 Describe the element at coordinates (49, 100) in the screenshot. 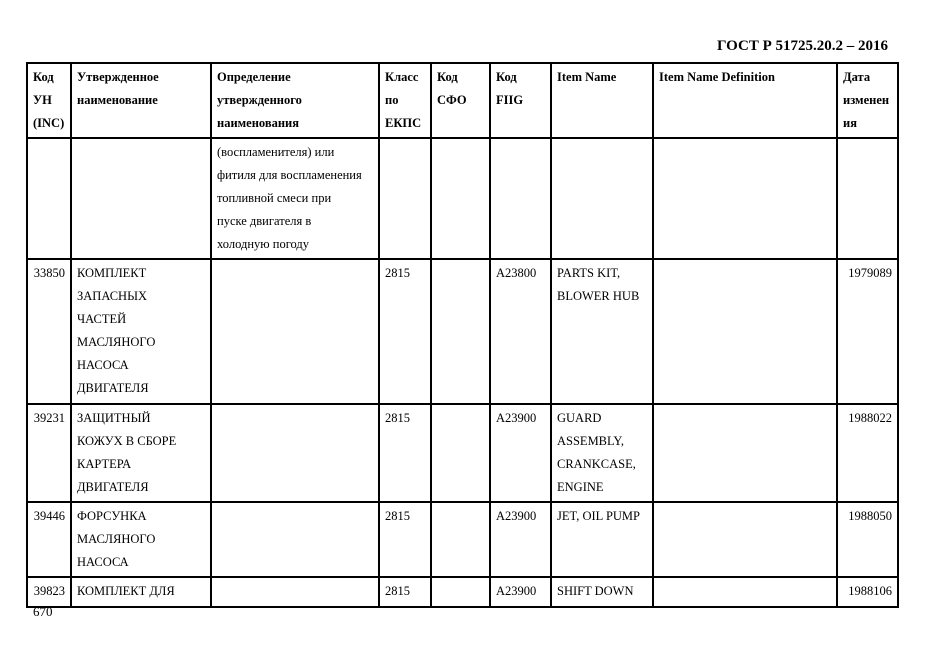

I see `header-inc-code: Код УН (INC)` at that location.